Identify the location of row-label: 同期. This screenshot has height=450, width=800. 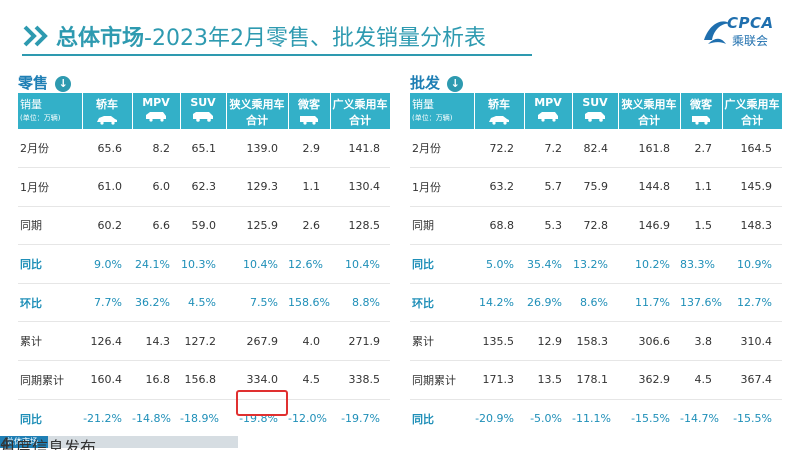
(442, 226).